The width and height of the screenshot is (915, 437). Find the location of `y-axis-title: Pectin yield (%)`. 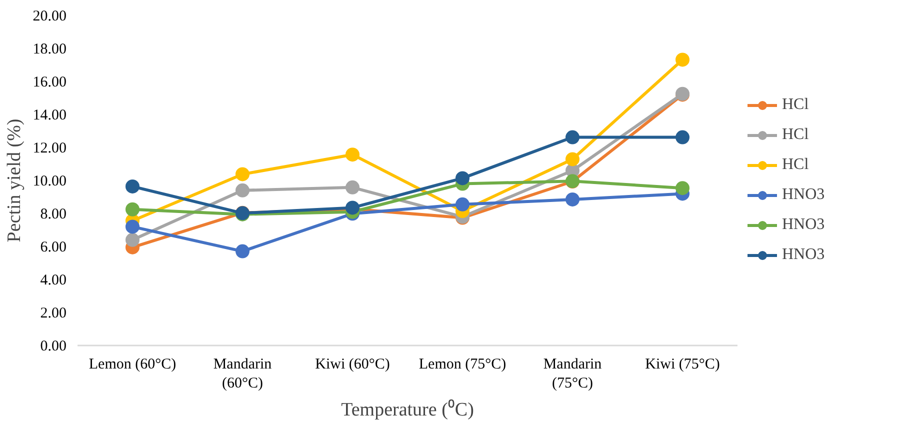

y-axis-title: Pectin yield (%) is located at coordinates (14, 180).